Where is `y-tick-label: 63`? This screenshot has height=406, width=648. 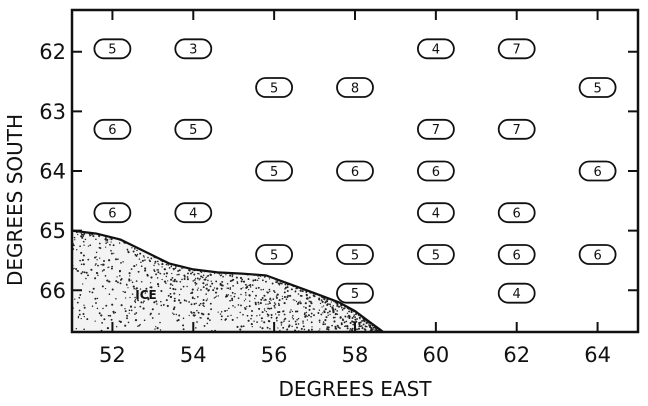 y-tick-label: 63 is located at coordinates (52, 112).